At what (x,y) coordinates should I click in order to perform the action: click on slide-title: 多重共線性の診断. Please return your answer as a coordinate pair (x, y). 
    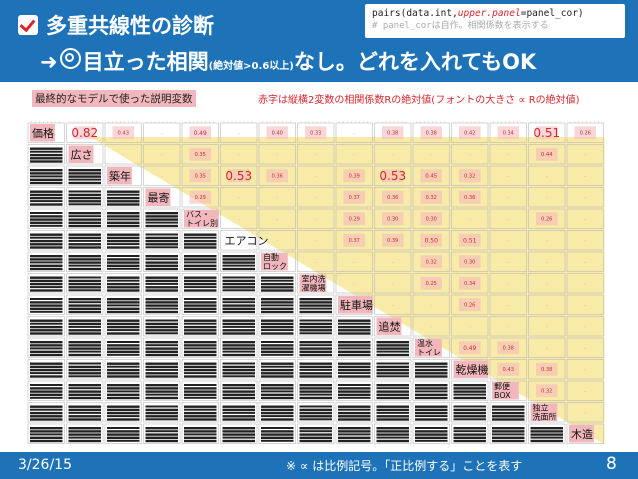
    Looking at the image, I should click on (116, 25).